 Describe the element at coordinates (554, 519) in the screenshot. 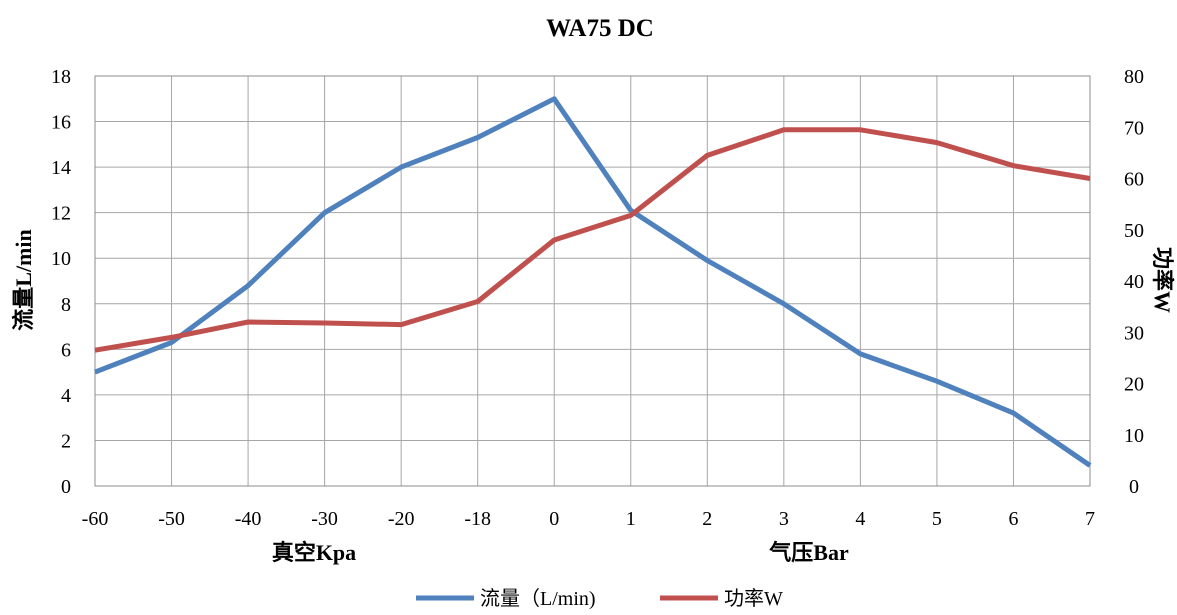

I see `x-tick: 0` at that location.